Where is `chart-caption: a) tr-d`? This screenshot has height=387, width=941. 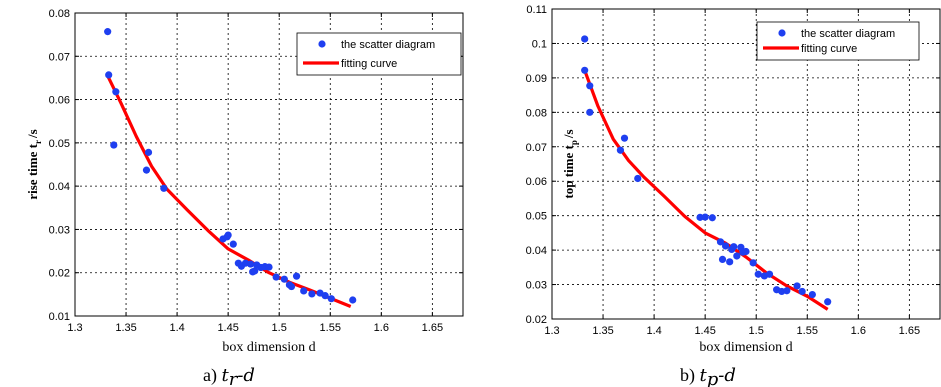 chart-caption: a) tr-d is located at coordinates (229, 376).